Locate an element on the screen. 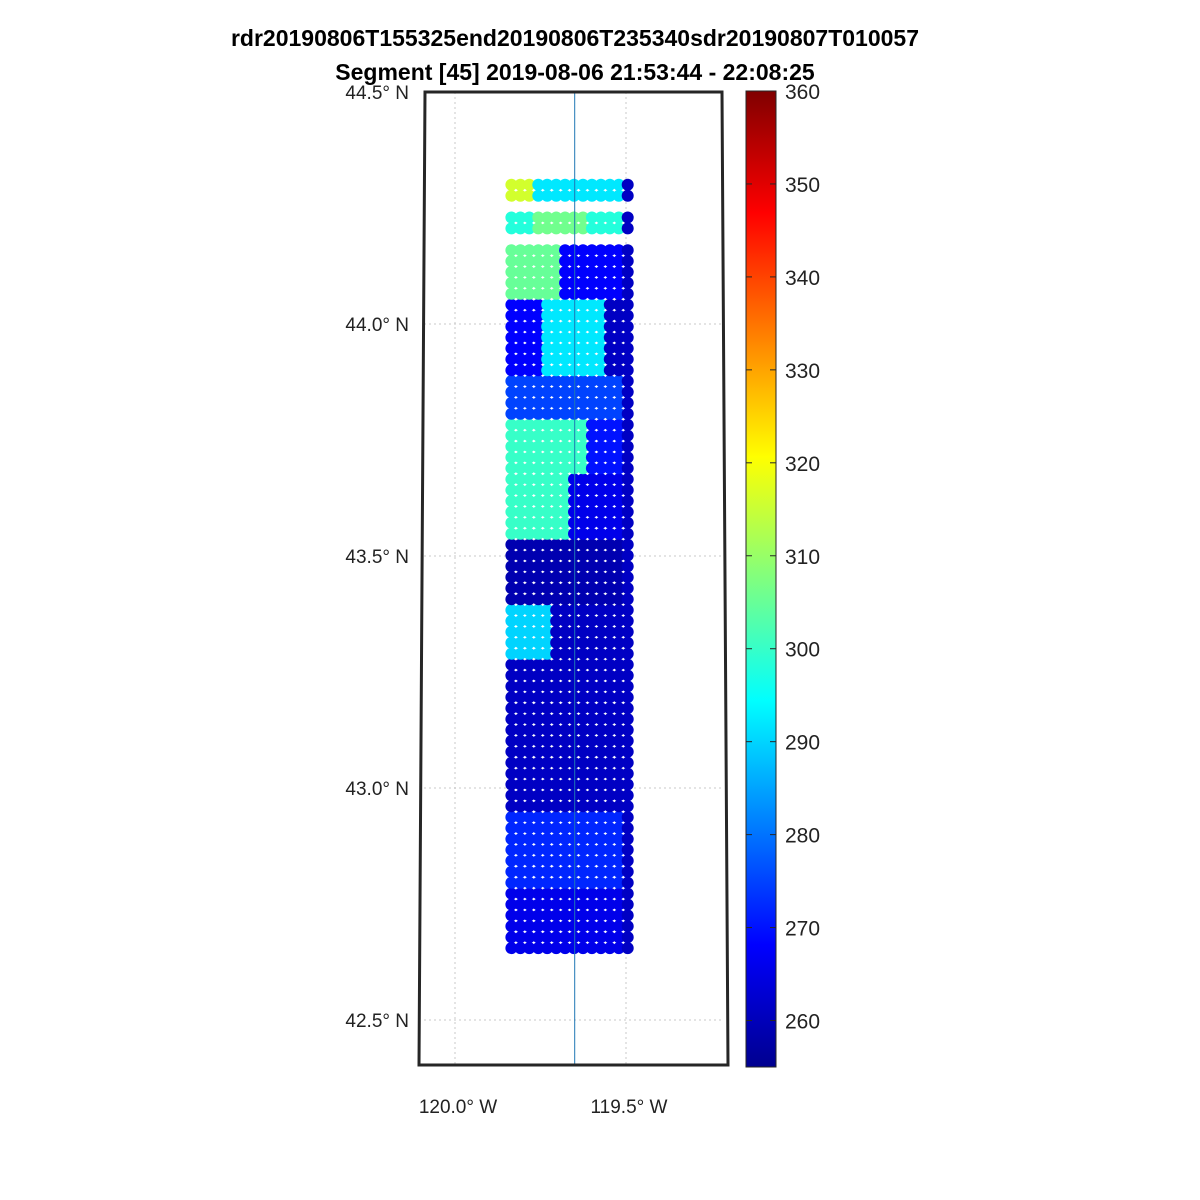 The height and width of the screenshot is (1200, 1200). lat-tick-label: 43.5° N is located at coordinates (377, 557).